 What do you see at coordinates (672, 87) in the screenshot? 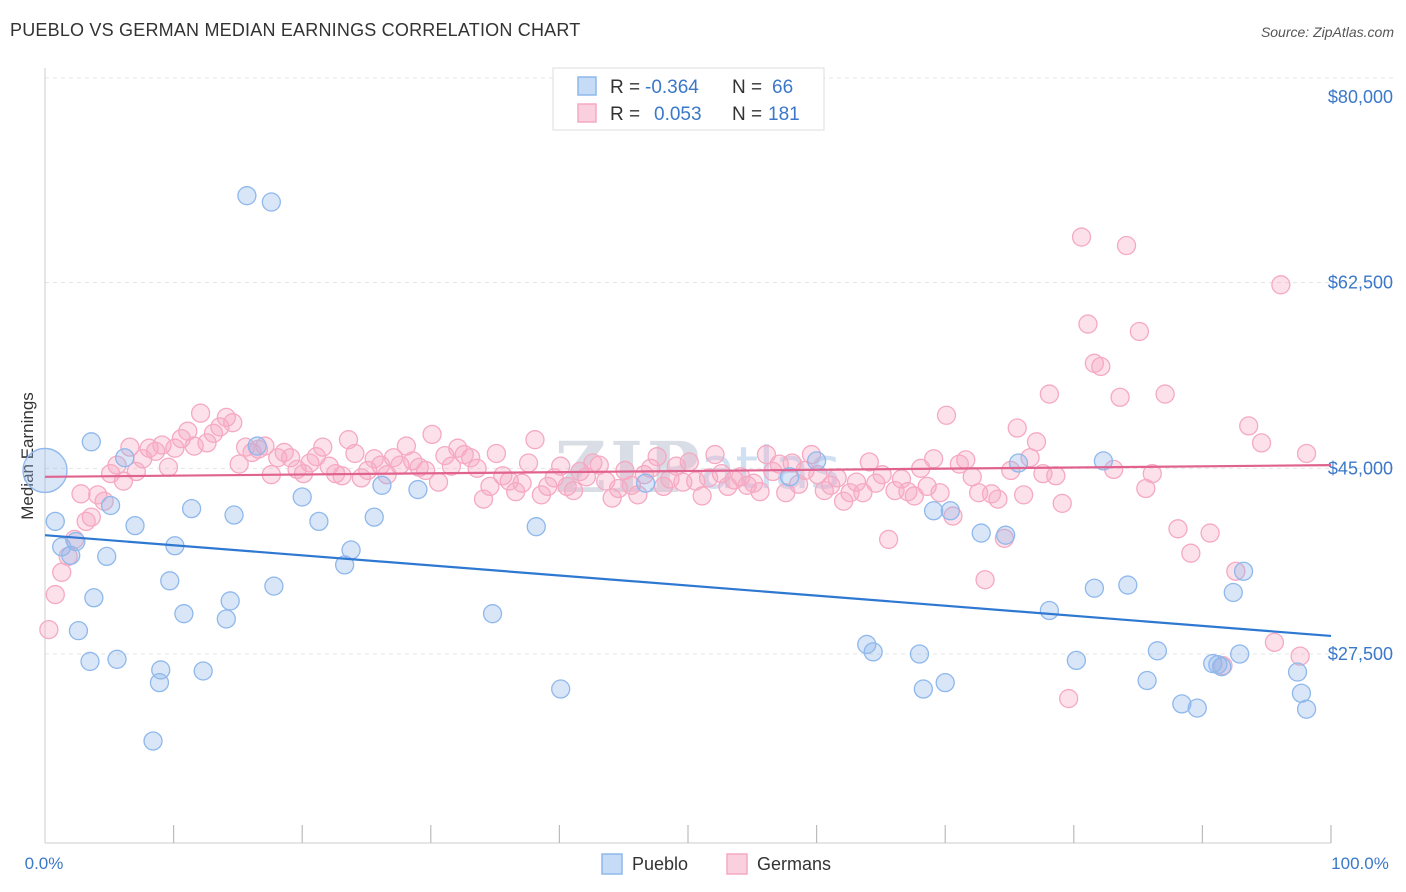
I see `legend-pueblo-r: -0.364` at bounding box center [672, 87].